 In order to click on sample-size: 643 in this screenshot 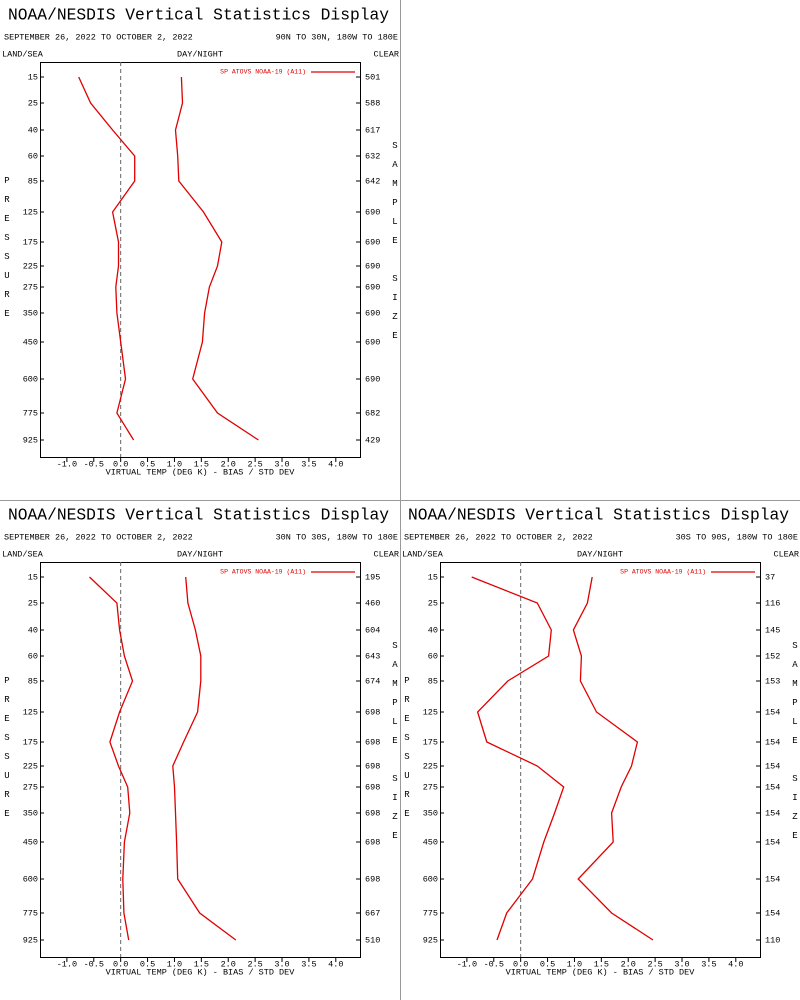, I will do `click(372, 656)`.